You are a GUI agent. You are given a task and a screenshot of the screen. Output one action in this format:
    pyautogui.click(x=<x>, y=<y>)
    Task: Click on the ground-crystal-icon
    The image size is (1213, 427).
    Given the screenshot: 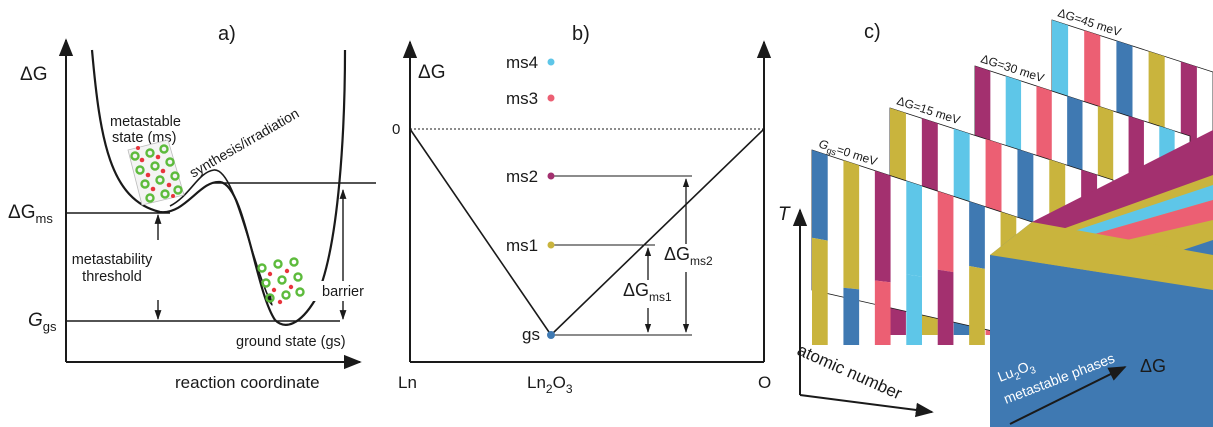 What is the action you would take?
    pyautogui.click(x=281, y=281)
    